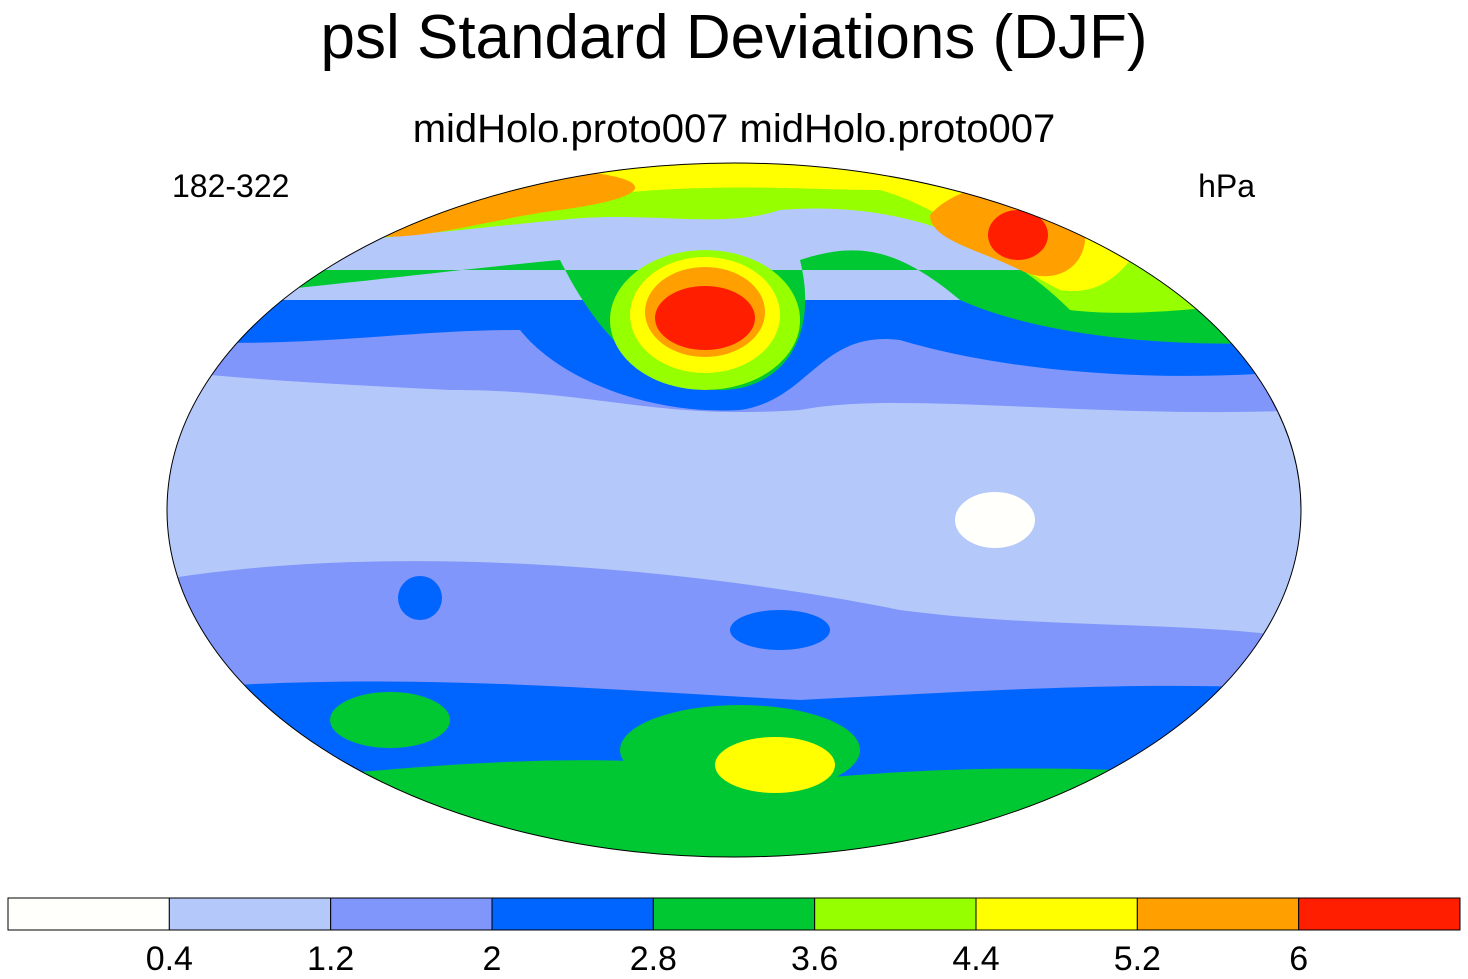  I want to click on colorbar-label: 5.2, so click(1137, 959).